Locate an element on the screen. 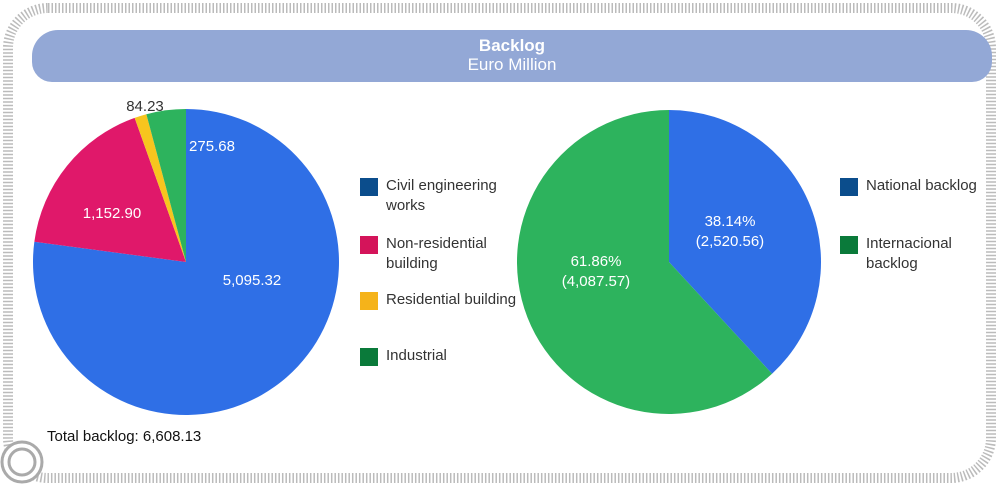 The width and height of the screenshot is (999, 485). legend-item: Industrial is located at coordinates (443, 356).